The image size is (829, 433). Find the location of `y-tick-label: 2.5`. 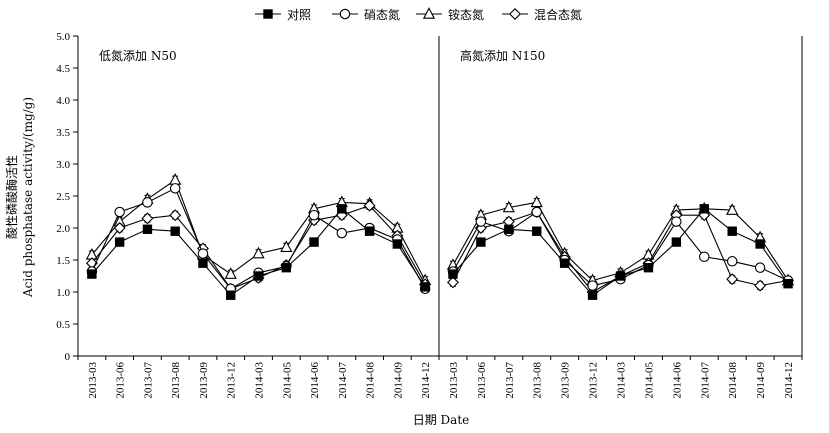

y-tick-label: 2.5 is located at coordinates (63, 197).